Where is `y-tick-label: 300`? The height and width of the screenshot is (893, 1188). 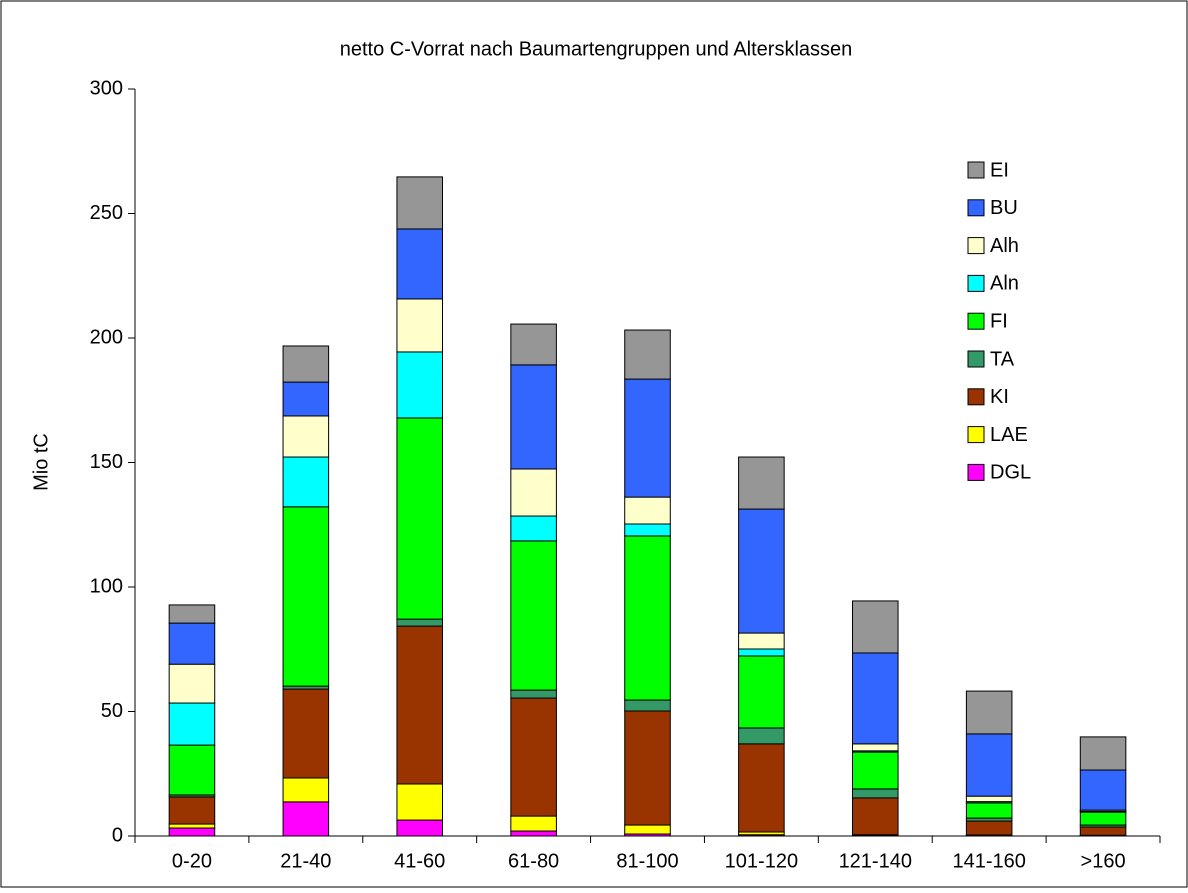 y-tick-label: 300 is located at coordinates (106, 88).